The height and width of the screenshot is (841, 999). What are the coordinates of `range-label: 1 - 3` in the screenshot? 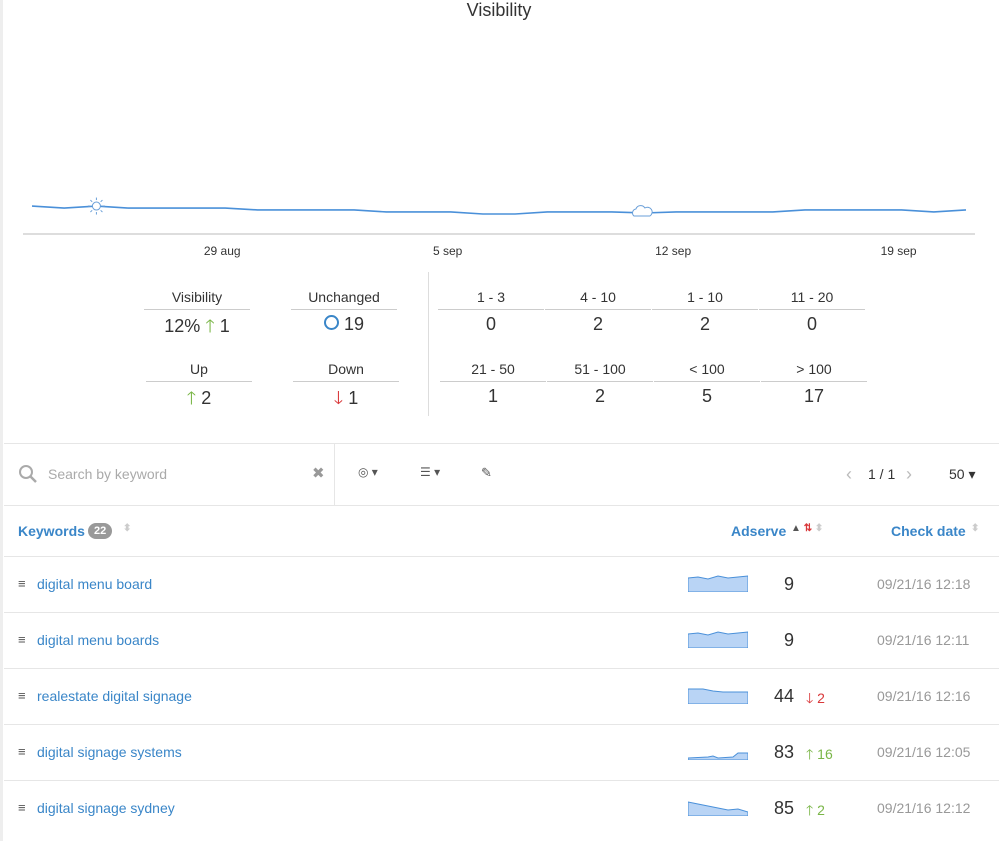 It's located at (491, 299).